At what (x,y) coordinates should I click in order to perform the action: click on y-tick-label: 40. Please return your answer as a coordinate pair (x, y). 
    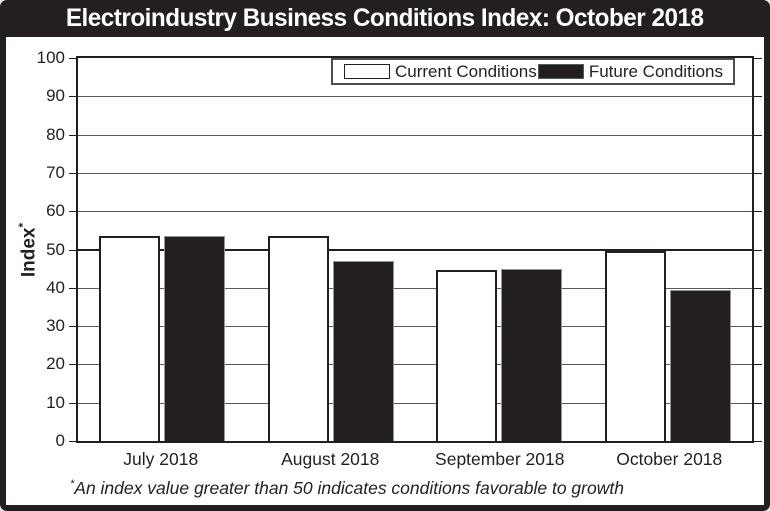
    Looking at the image, I should click on (55, 287).